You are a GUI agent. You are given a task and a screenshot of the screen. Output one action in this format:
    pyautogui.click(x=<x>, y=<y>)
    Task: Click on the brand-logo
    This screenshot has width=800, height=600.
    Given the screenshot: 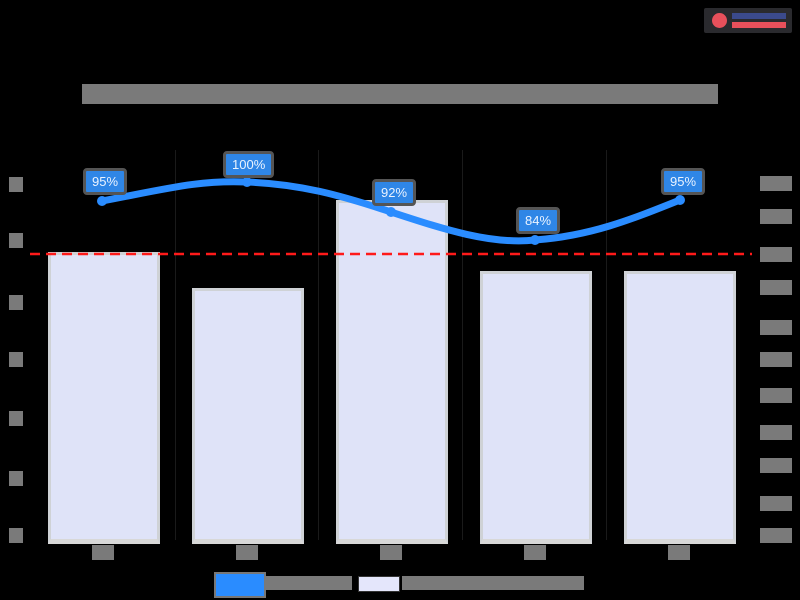 What is the action you would take?
    pyautogui.click(x=748, y=20)
    